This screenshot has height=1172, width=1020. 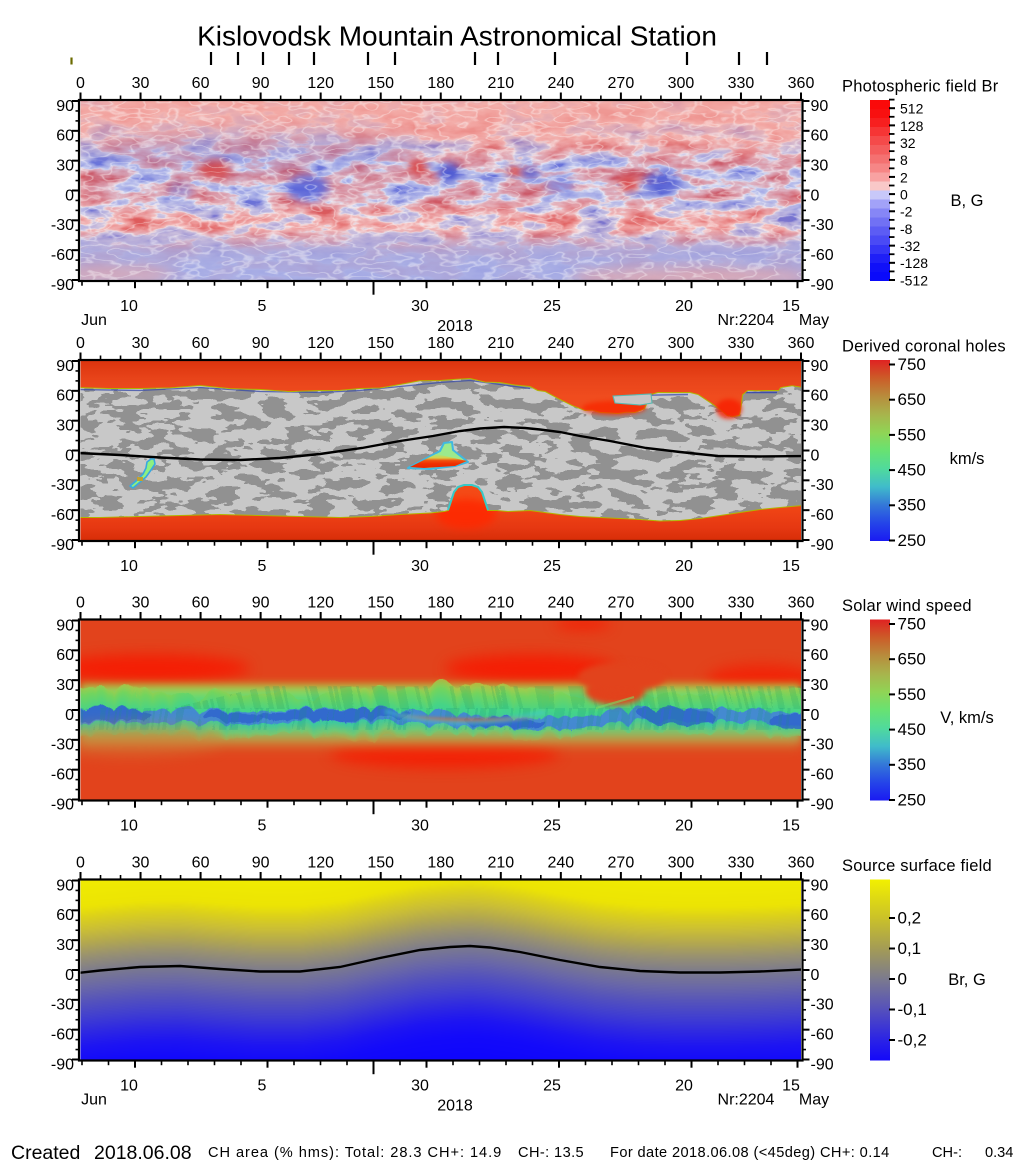 What do you see at coordinates (914, 263) in the screenshot?
I see `svg-text: -128` at bounding box center [914, 263].